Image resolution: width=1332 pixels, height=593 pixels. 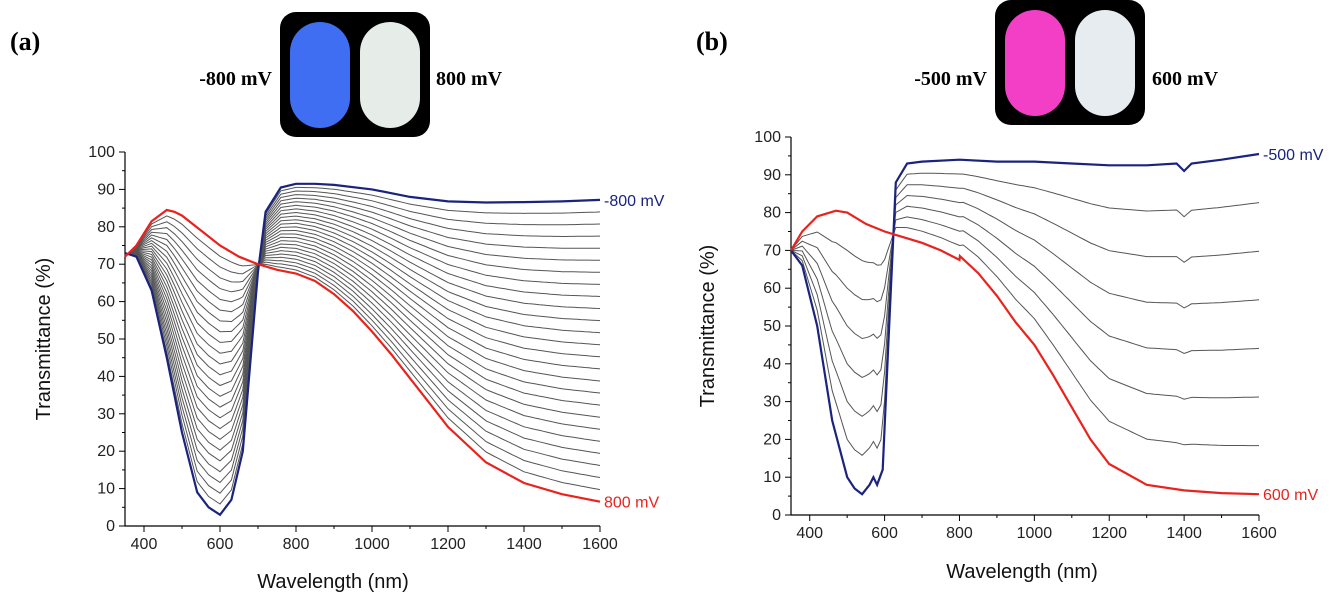 I want to click on cuvette-left-a, so click(x=320, y=75).